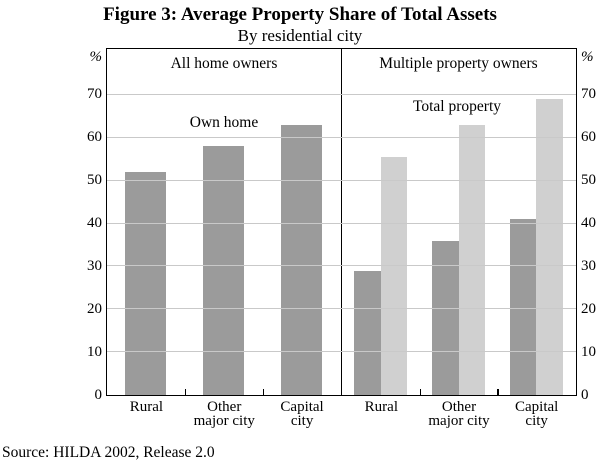 Image resolution: width=600 pixels, height=469 pixels. What do you see at coordinates (302, 414) in the screenshot?
I see `category-label-left-capital-city: Capital city` at bounding box center [302, 414].